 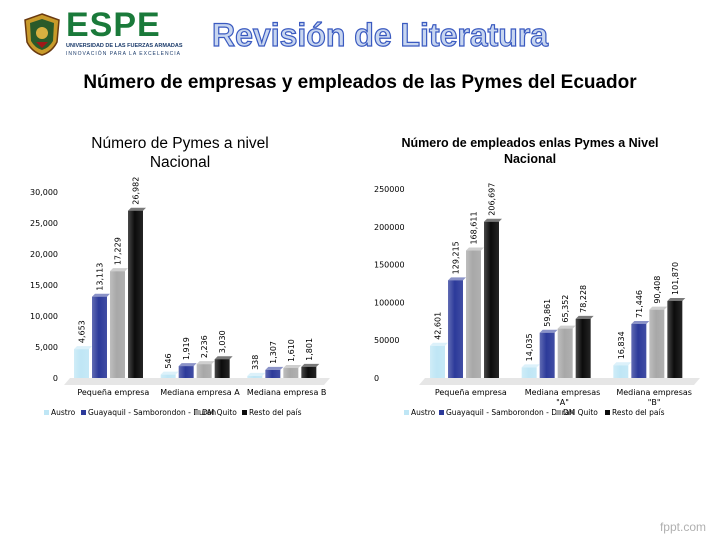 What do you see at coordinates (389, 302) in the screenshot?
I see `y-tick-label: 100000` at bounding box center [389, 302].